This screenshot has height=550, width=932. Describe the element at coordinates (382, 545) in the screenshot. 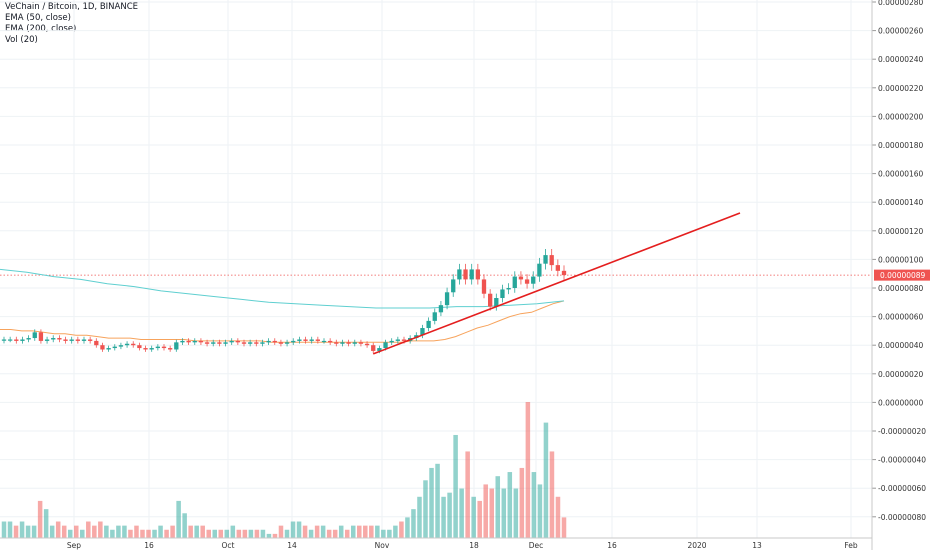

I see `x-tick-label: Nov` at that location.